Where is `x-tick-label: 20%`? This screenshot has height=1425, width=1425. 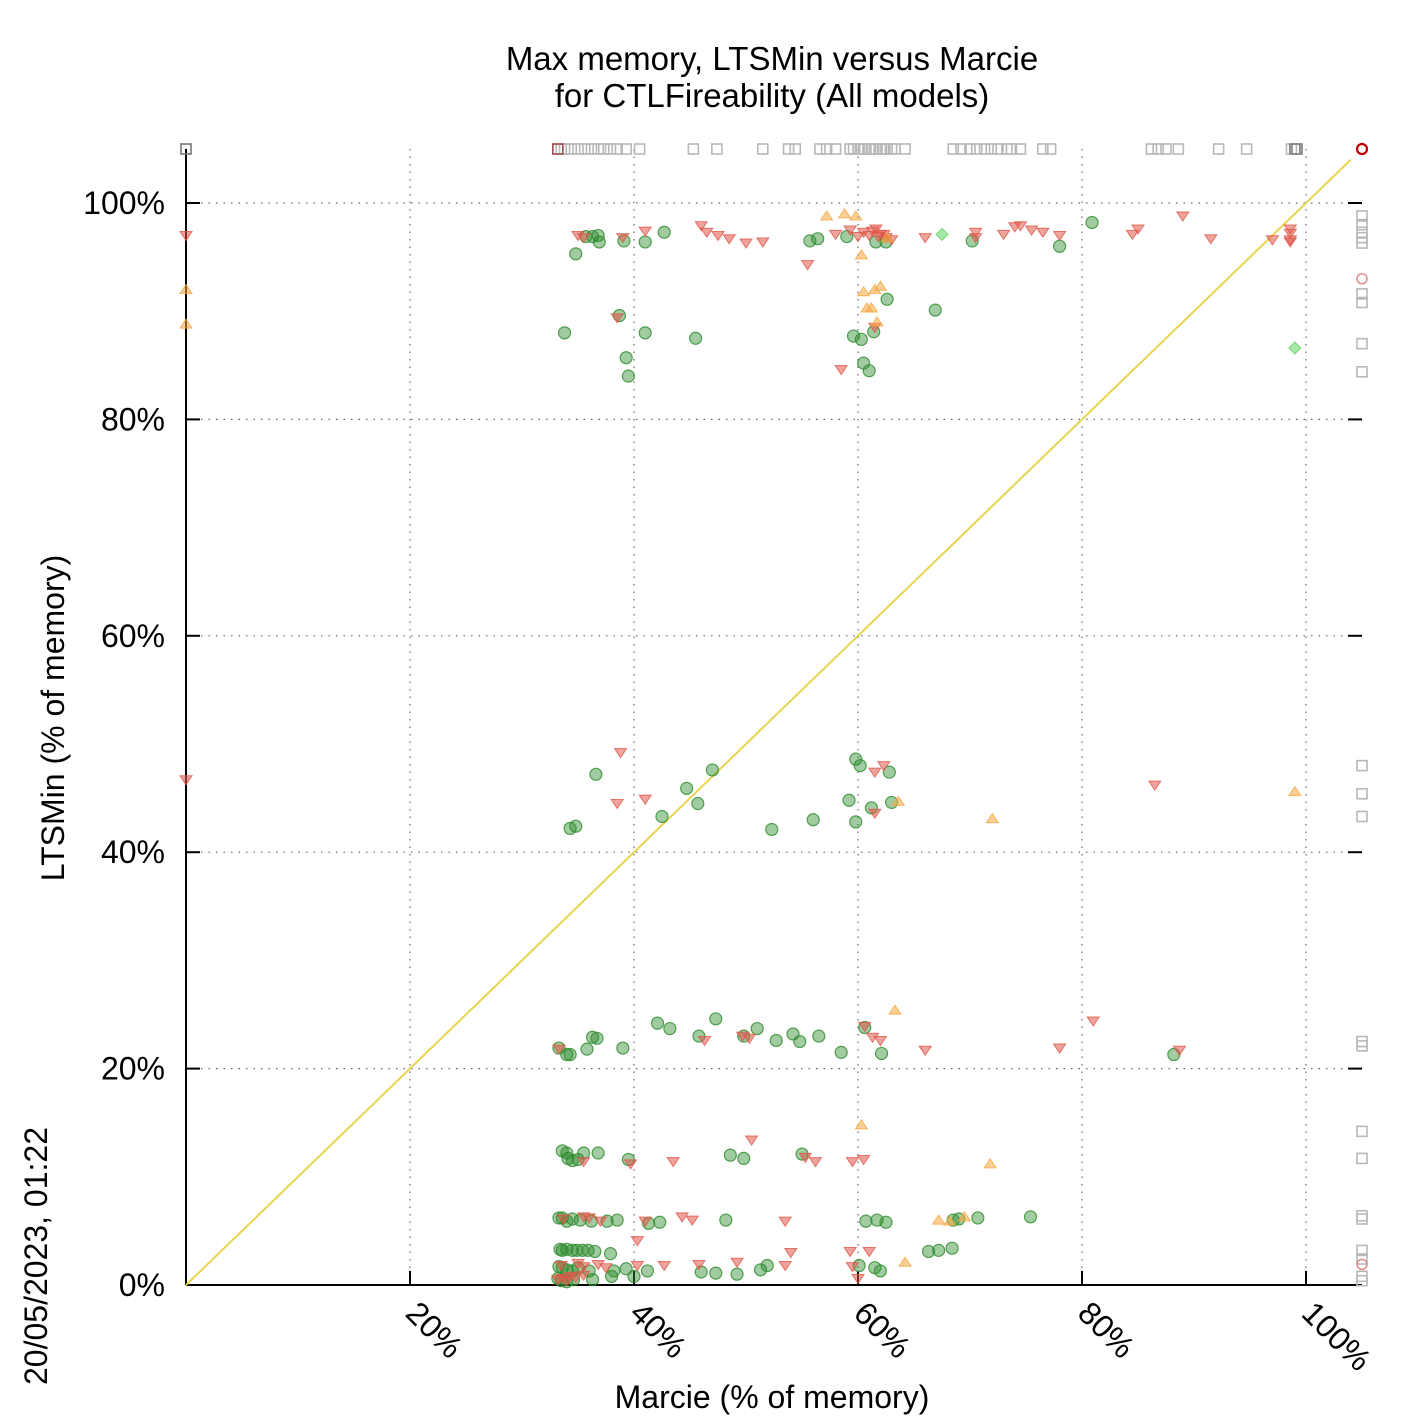 x-tick-label: 20% is located at coordinates (434, 1329).